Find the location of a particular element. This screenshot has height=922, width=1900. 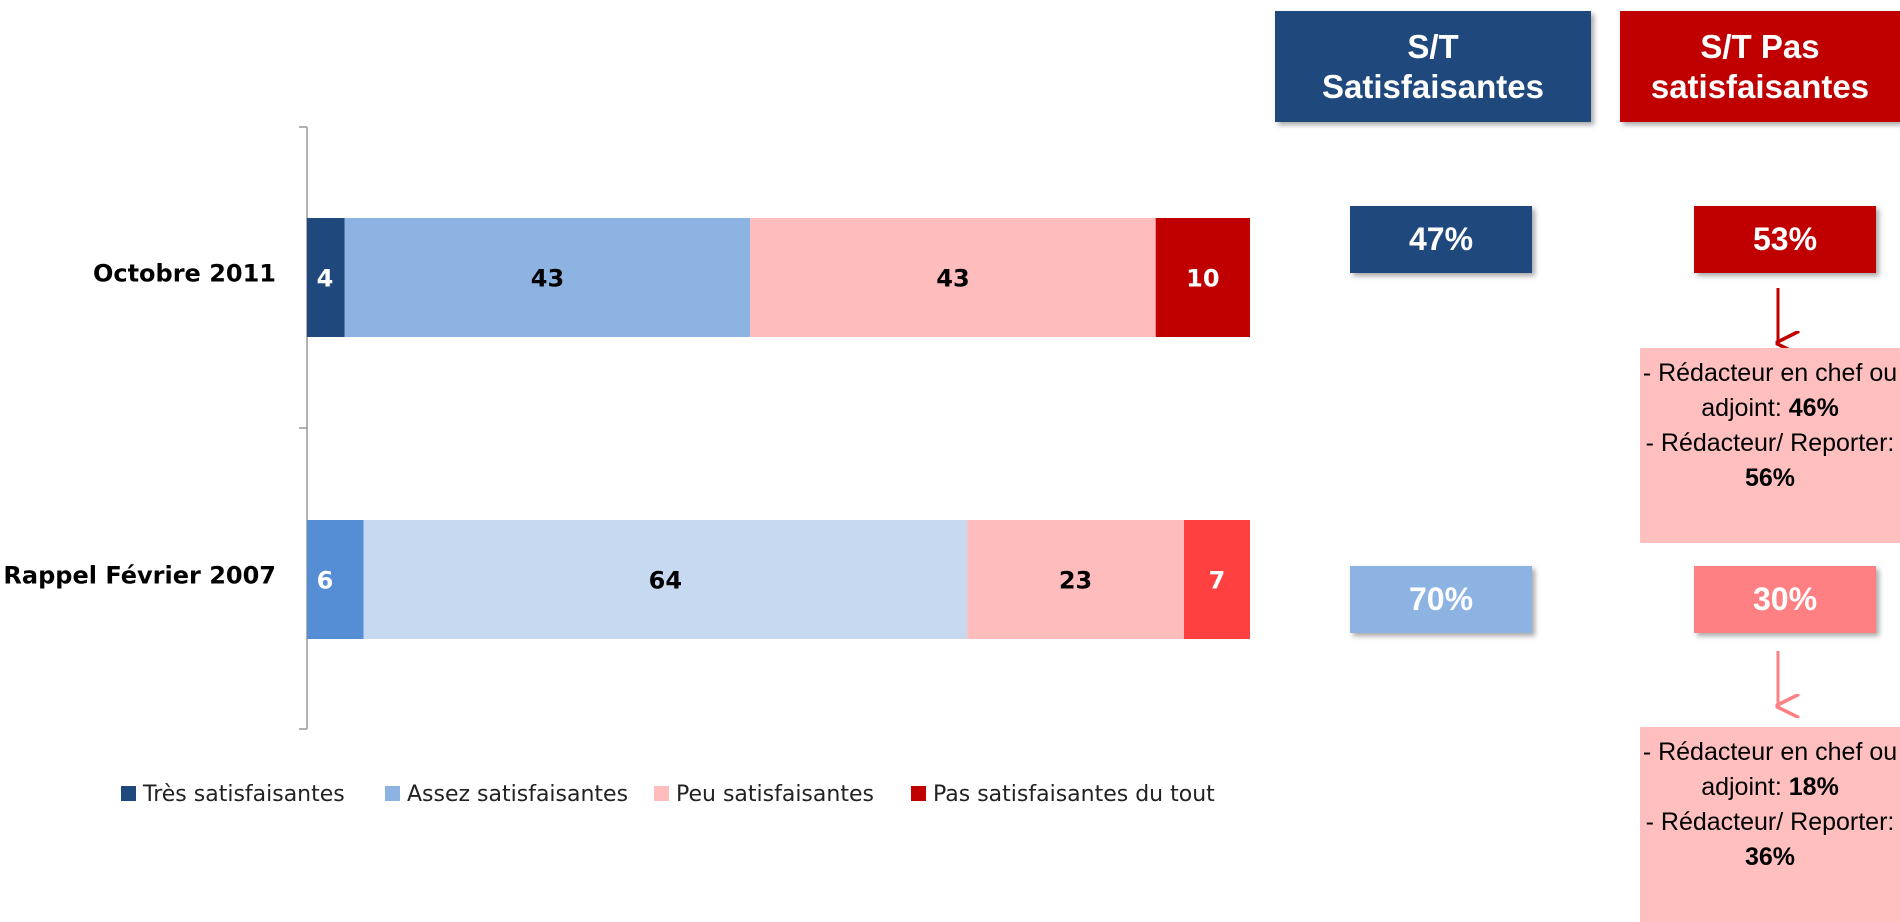

data-label: 10 is located at coordinates (1202, 279).